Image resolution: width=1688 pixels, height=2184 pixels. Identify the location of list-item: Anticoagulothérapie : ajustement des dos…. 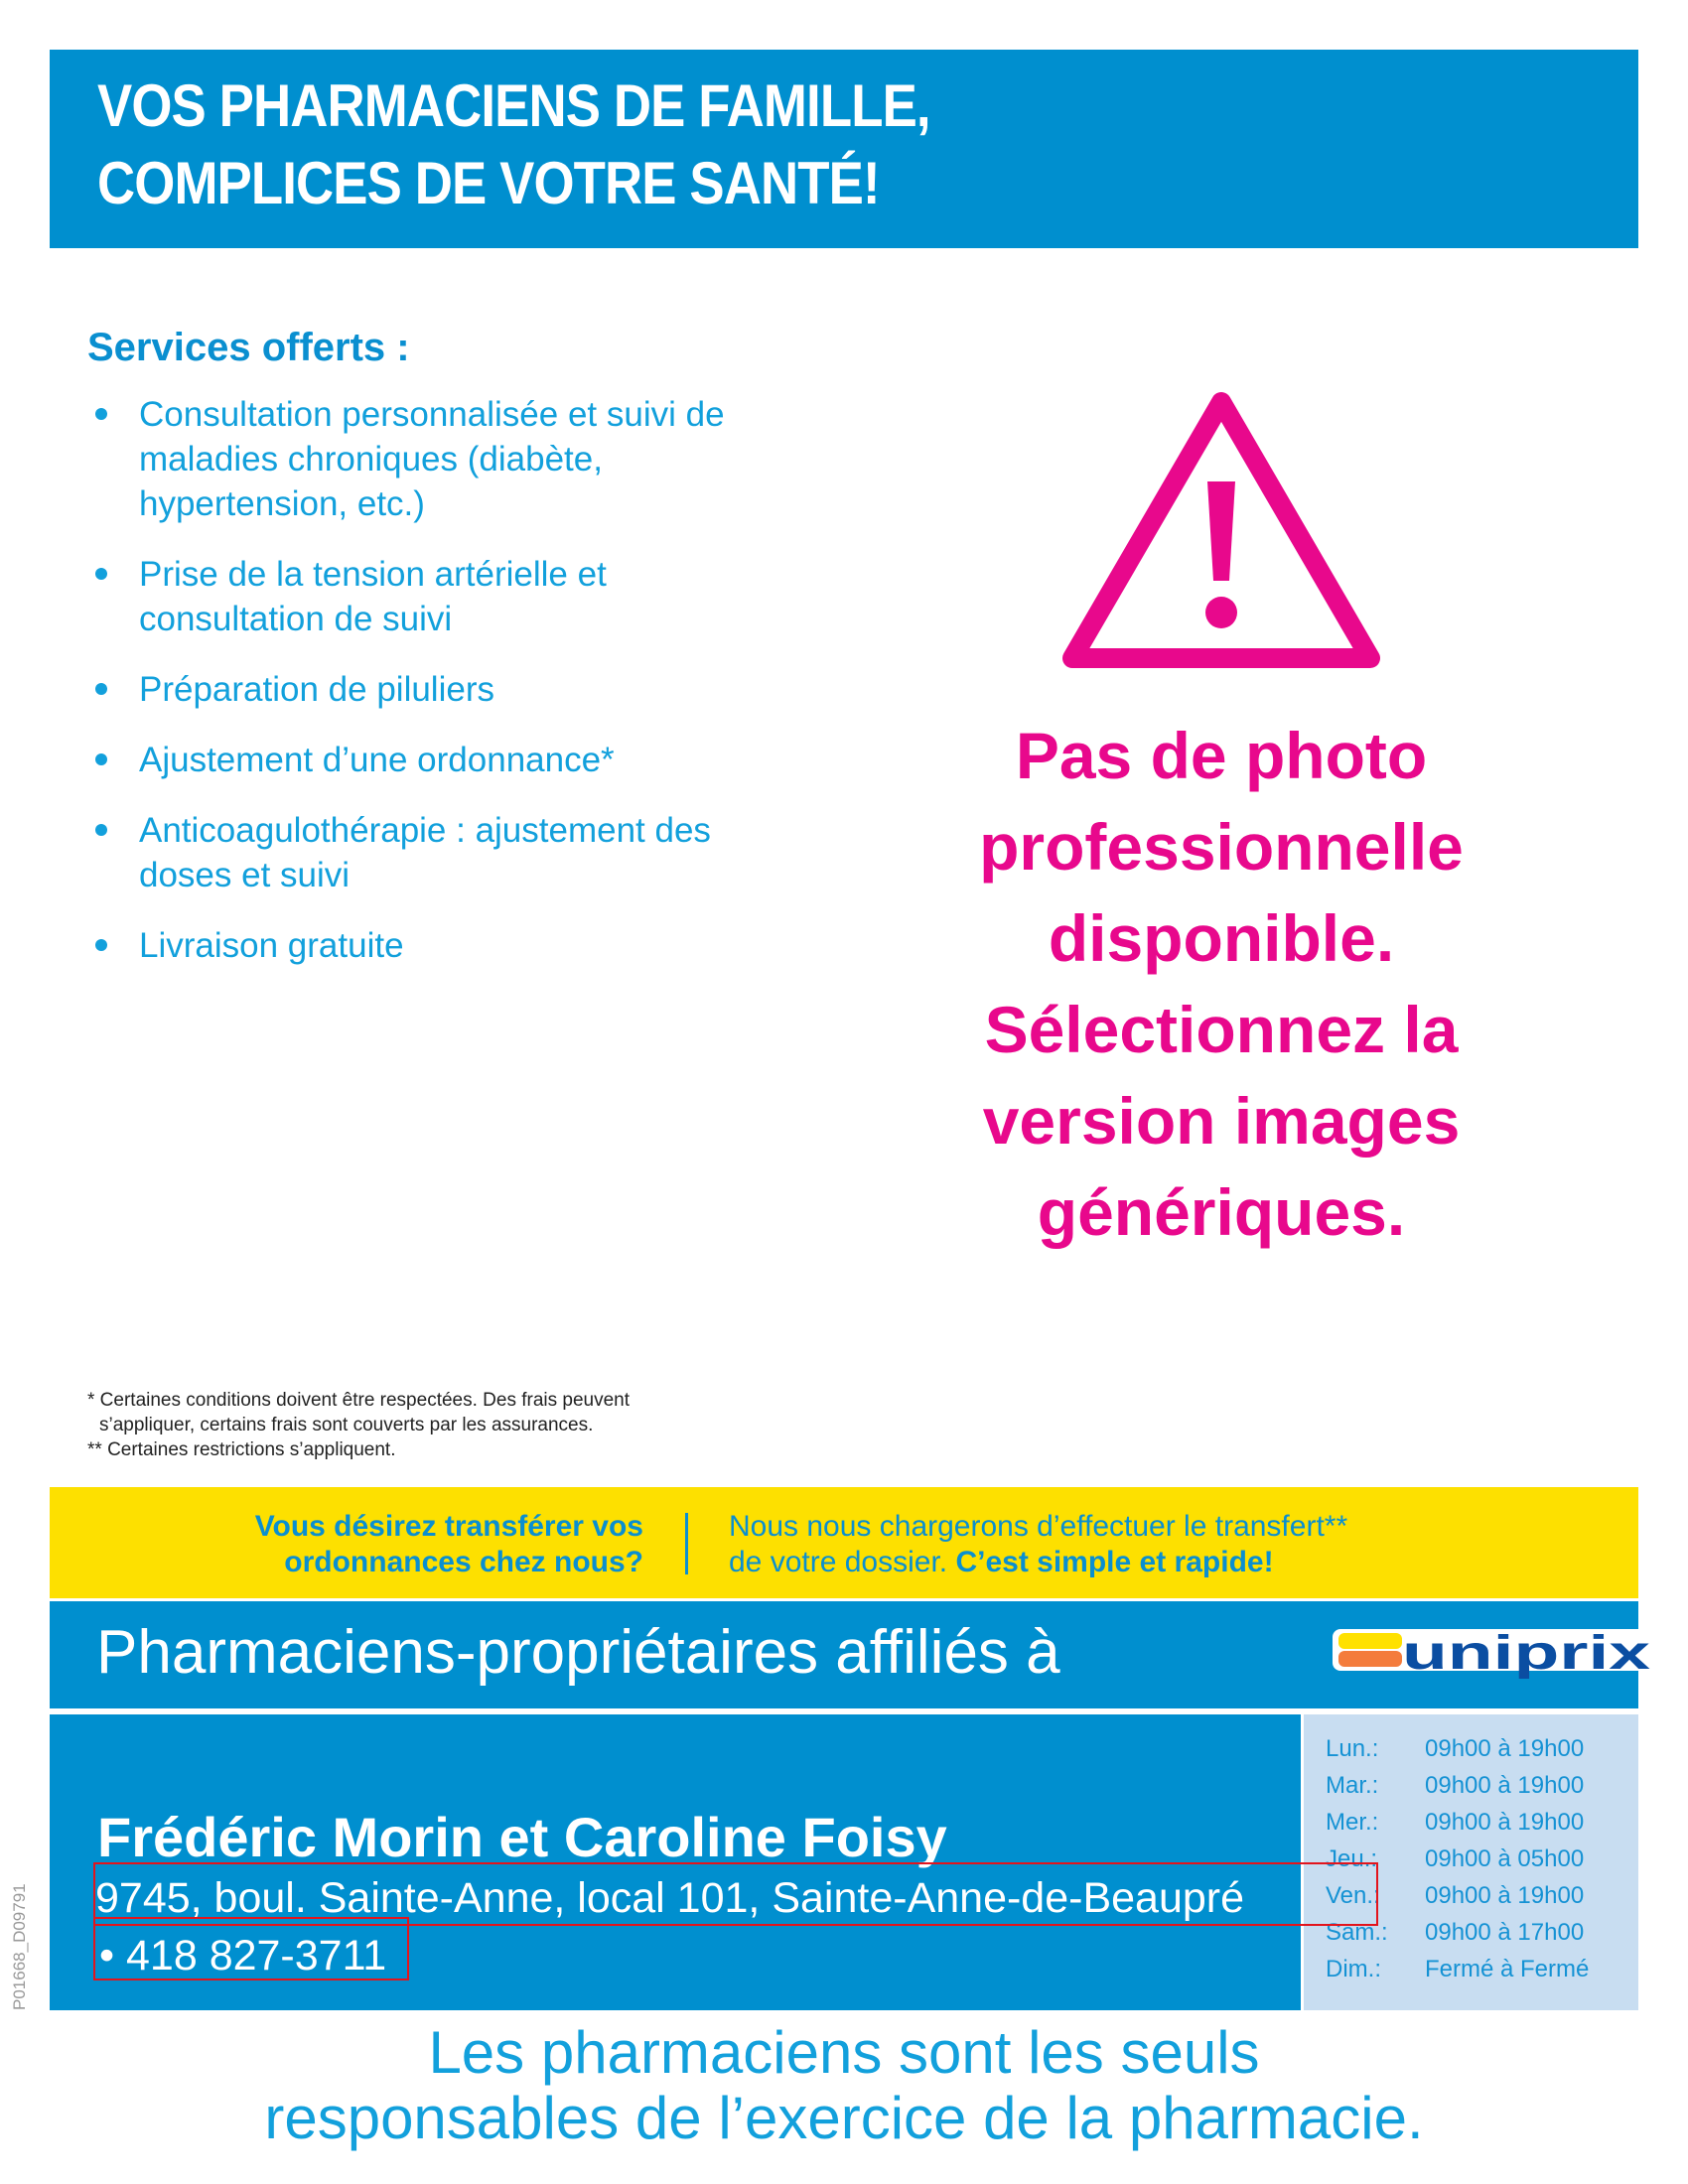
(432, 852).